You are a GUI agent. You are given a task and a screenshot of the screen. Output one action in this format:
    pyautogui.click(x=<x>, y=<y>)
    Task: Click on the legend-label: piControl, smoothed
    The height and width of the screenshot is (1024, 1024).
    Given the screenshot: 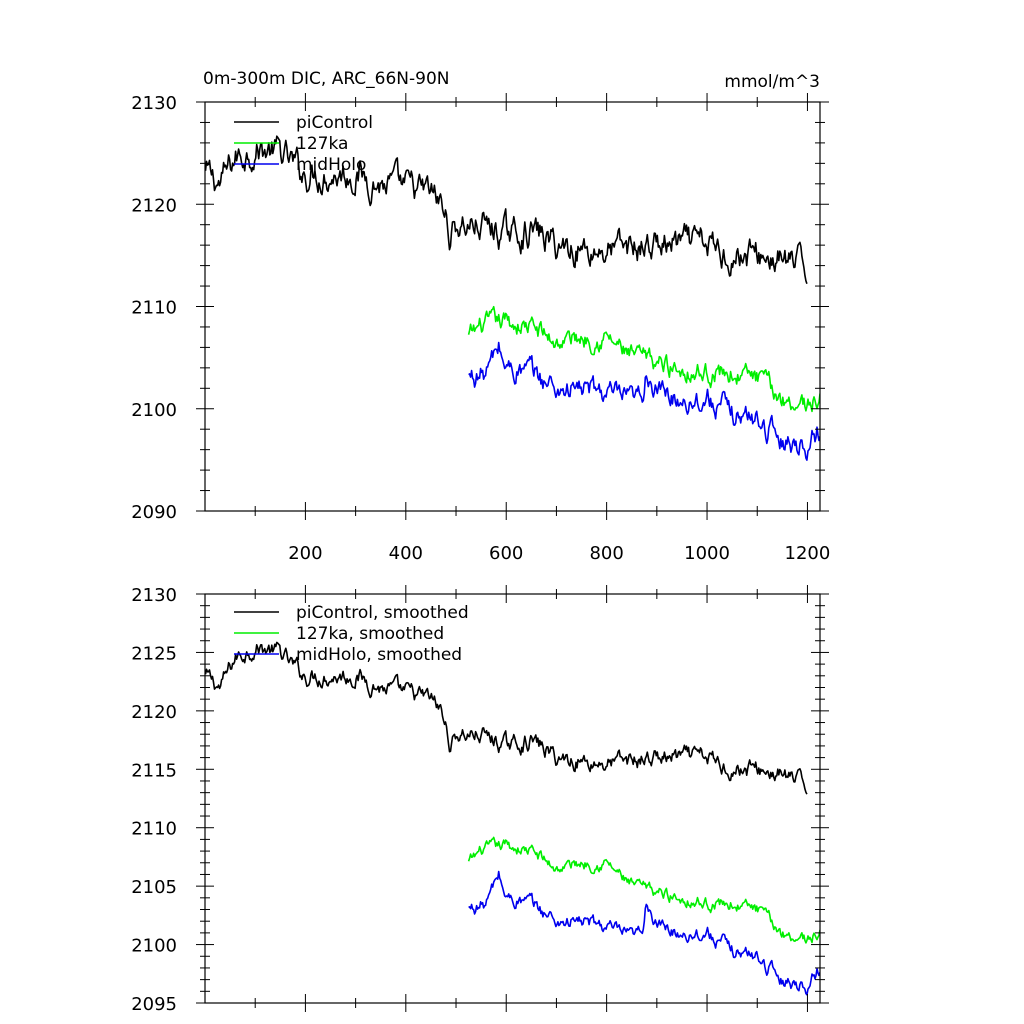 What is the action you would take?
    pyautogui.click(x=382, y=613)
    